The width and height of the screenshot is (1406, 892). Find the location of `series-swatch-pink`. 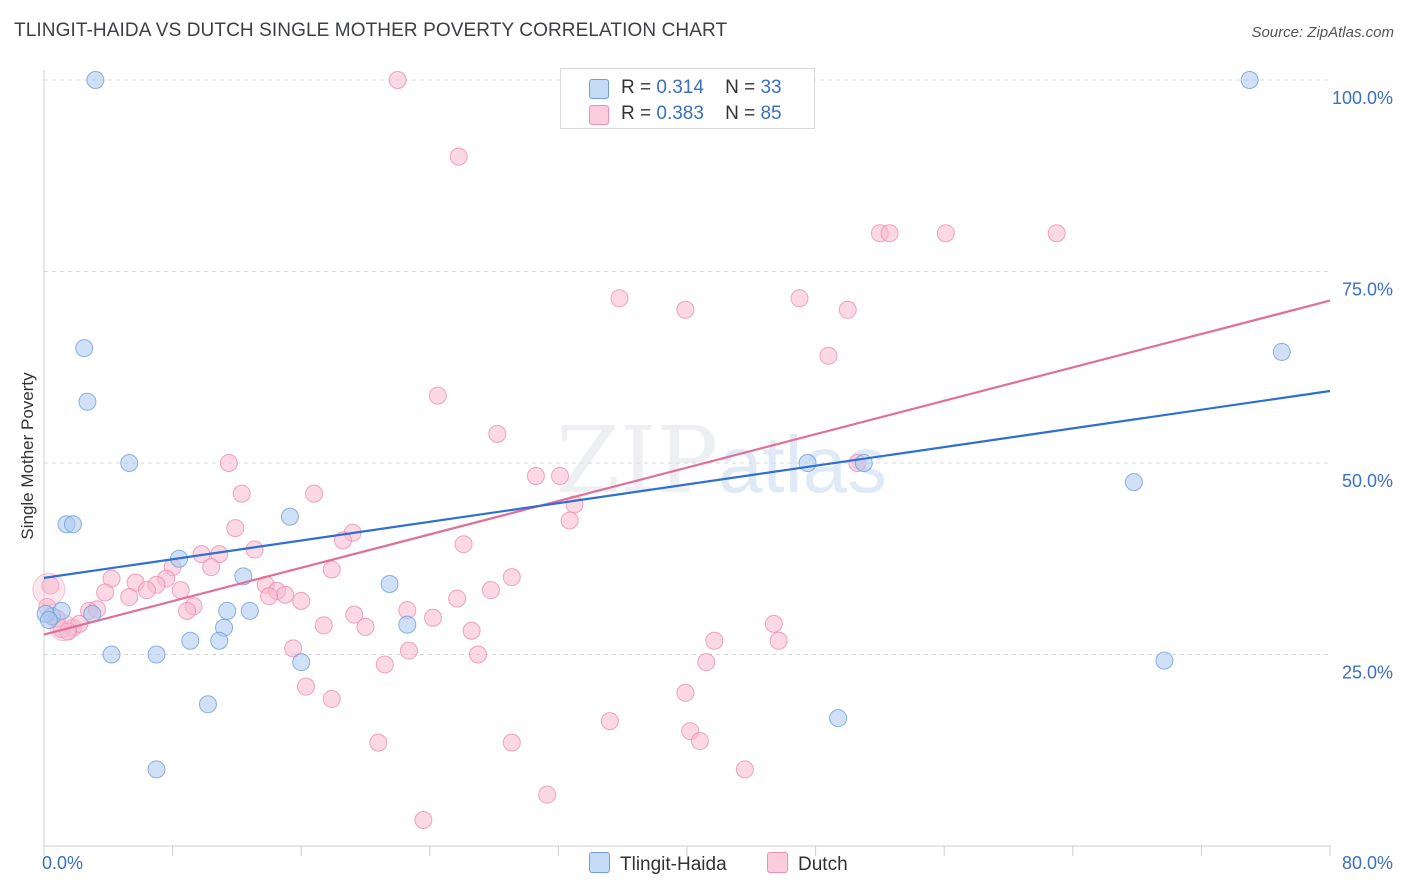

series-swatch-pink is located at coordinates (777, 862).